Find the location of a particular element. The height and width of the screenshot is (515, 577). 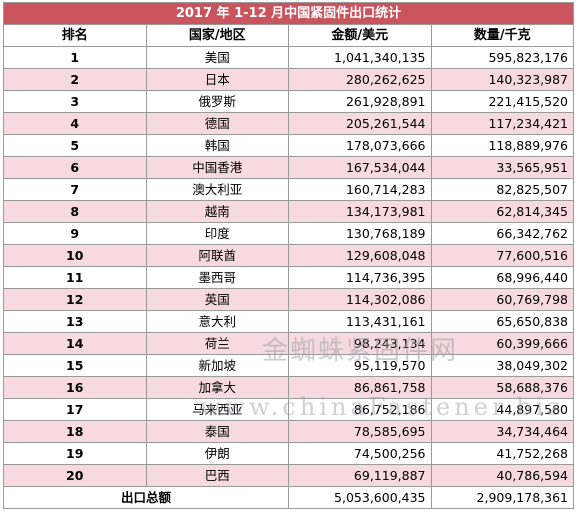

table-row: 5 韩国 178,073,666 118,889,976 is located at coordinates (288, 145).